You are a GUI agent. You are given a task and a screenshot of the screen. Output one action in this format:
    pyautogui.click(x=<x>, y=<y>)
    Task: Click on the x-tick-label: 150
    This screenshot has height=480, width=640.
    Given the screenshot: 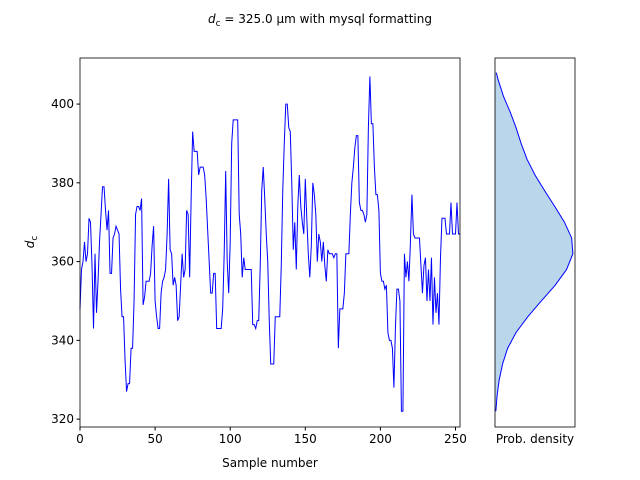 What is the action you would take?
    pyautogui.click(x=305, y=439)
    